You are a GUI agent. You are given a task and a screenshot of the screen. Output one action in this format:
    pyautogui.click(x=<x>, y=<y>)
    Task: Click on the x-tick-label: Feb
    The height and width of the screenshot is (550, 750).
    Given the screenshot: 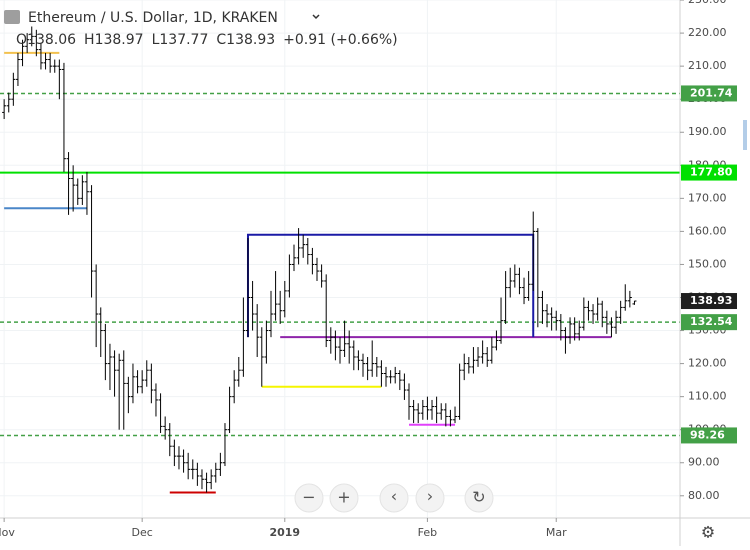 What is the action you would take?
    pyautogui.click(x=427, y=532)
    